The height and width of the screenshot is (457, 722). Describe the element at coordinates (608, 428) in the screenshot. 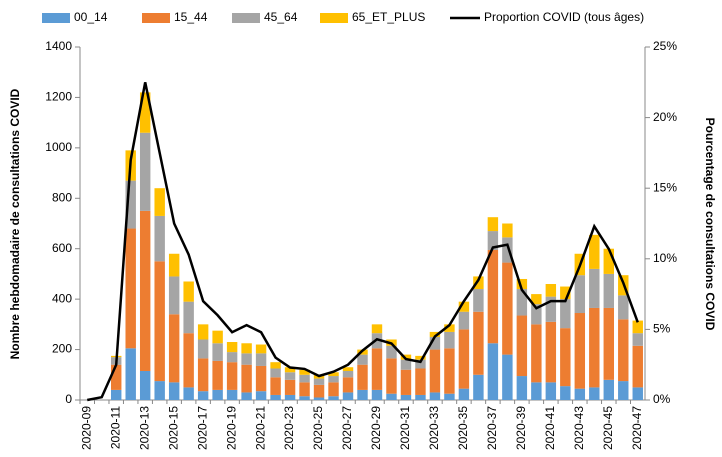

I see `x-tick-label: 2020-45` at that location.